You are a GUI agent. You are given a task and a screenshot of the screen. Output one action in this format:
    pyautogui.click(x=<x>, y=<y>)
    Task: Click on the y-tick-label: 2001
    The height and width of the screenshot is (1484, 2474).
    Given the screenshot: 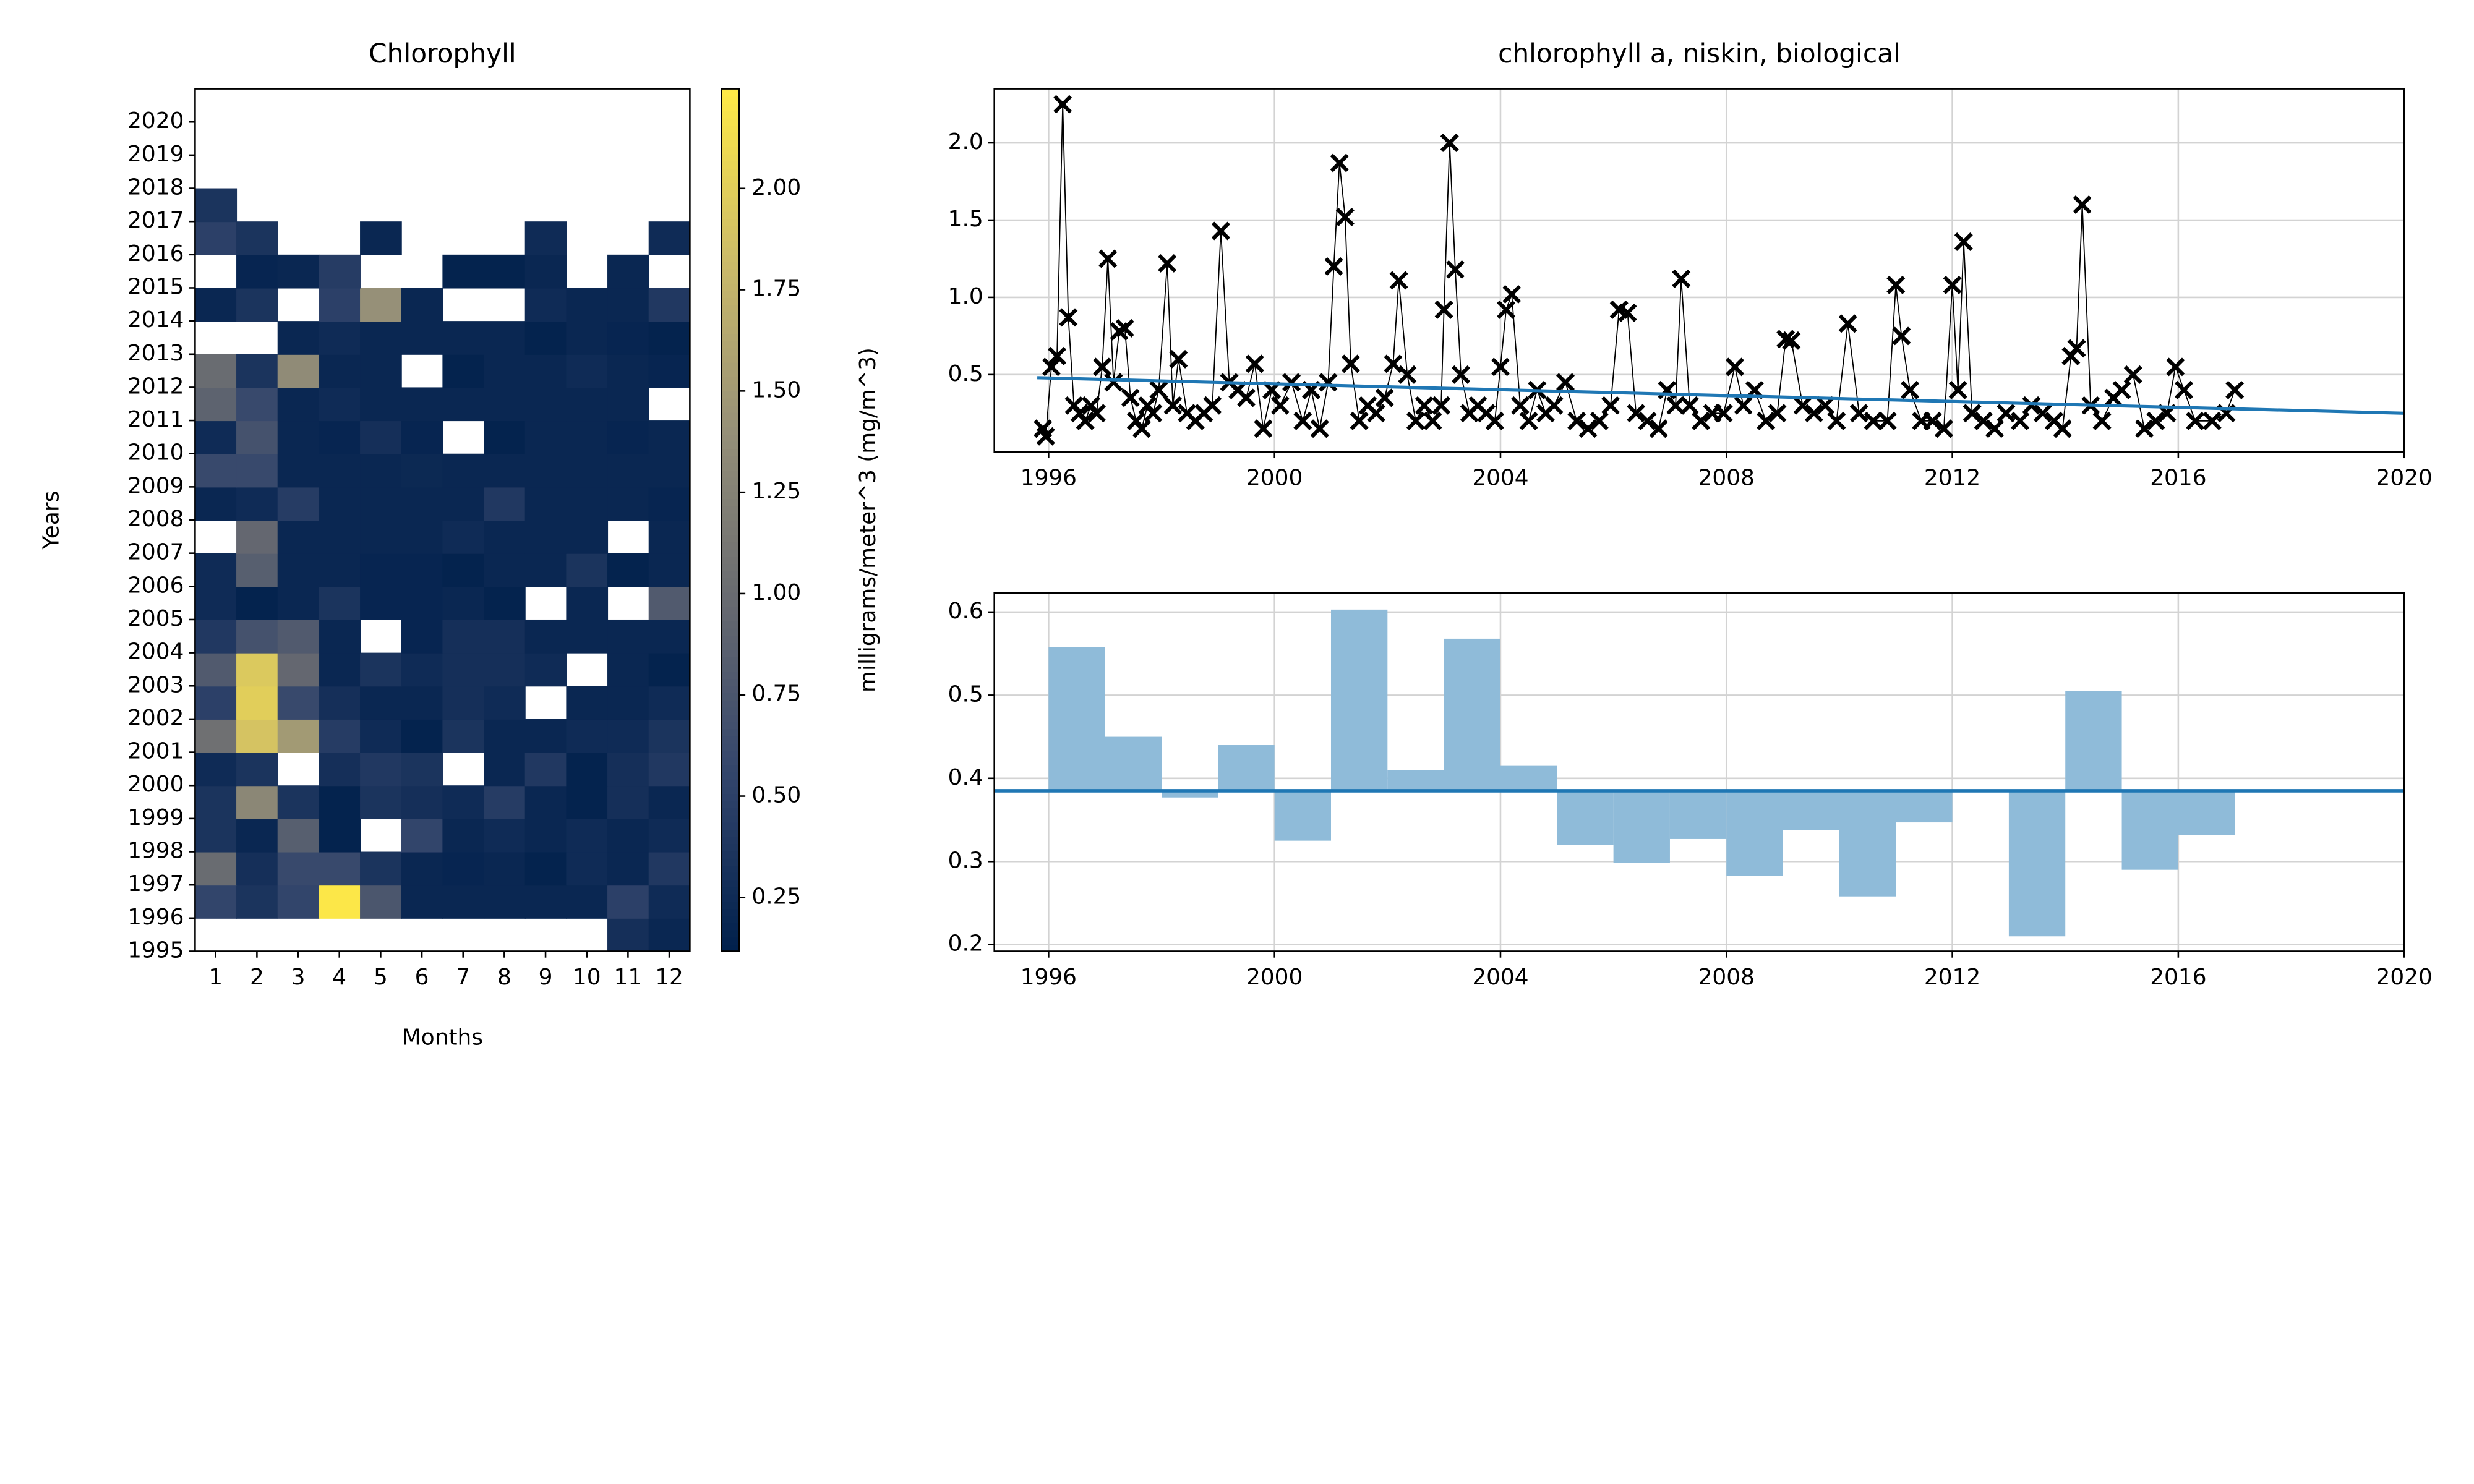 What is the action you would take?
    pyautogui.click(x=155, y=751)
    